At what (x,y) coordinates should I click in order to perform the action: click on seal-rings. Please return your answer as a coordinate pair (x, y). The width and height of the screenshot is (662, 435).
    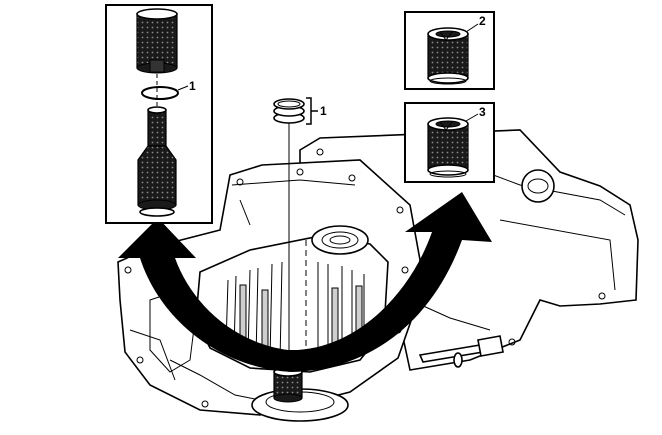
    Looking at the image, I should click on (289, 111).